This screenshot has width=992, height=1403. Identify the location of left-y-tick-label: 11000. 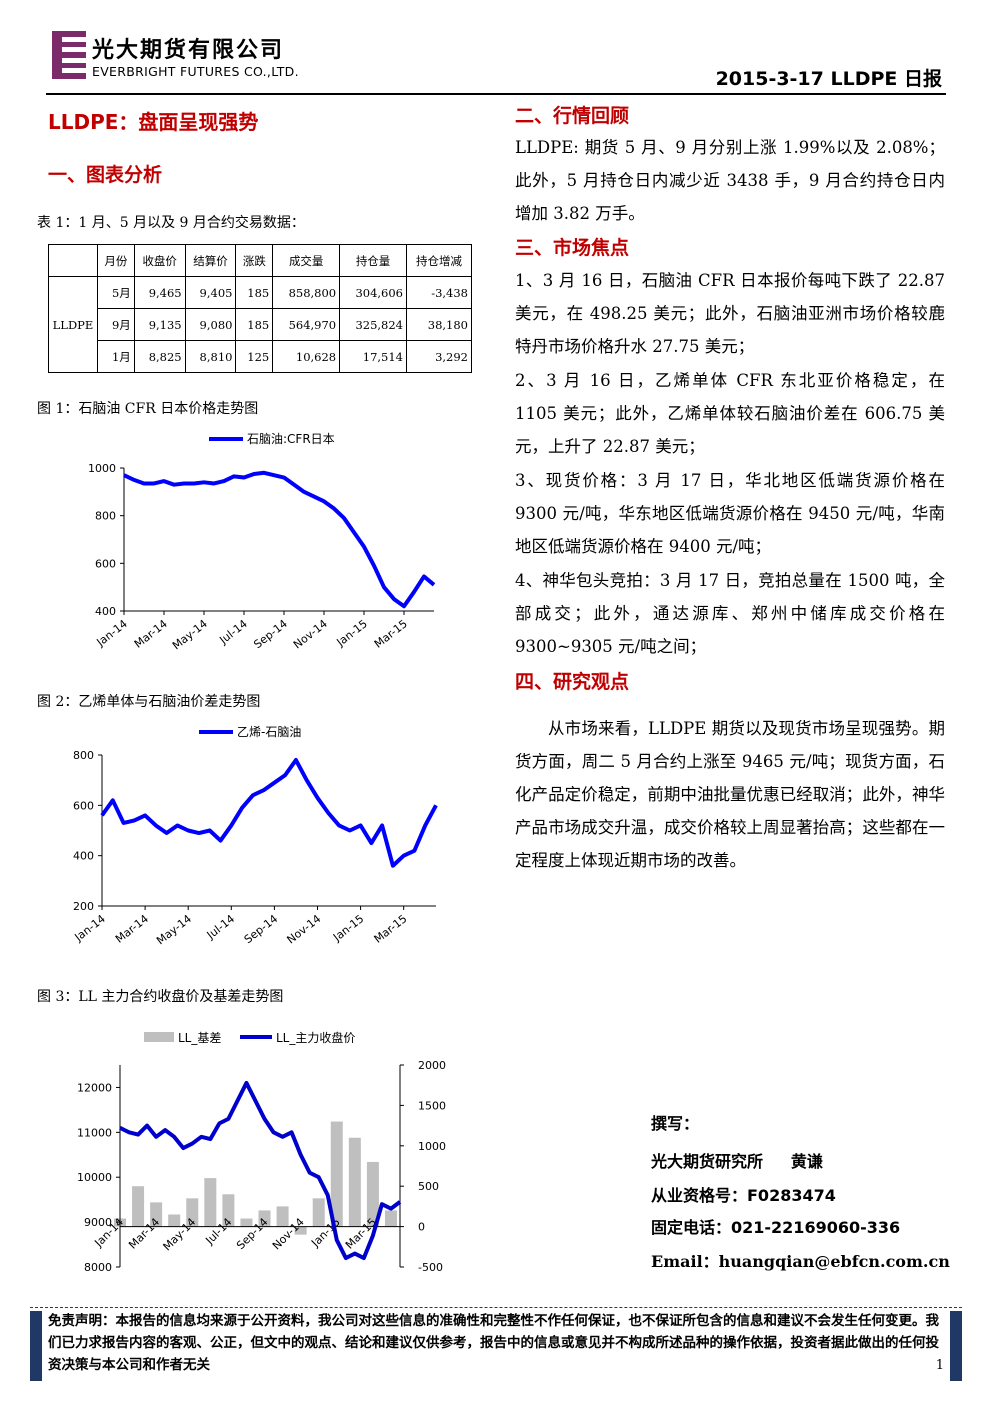
(94, 1132).